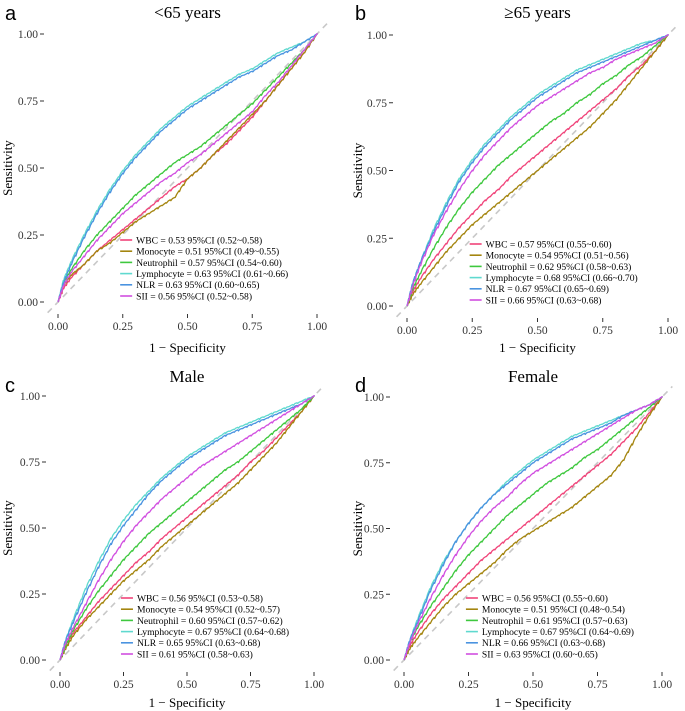  I want to click on legend-entry-monocyte: Monocyte = 0.51 95%CI (0.48~0.54), so click(553, 610).